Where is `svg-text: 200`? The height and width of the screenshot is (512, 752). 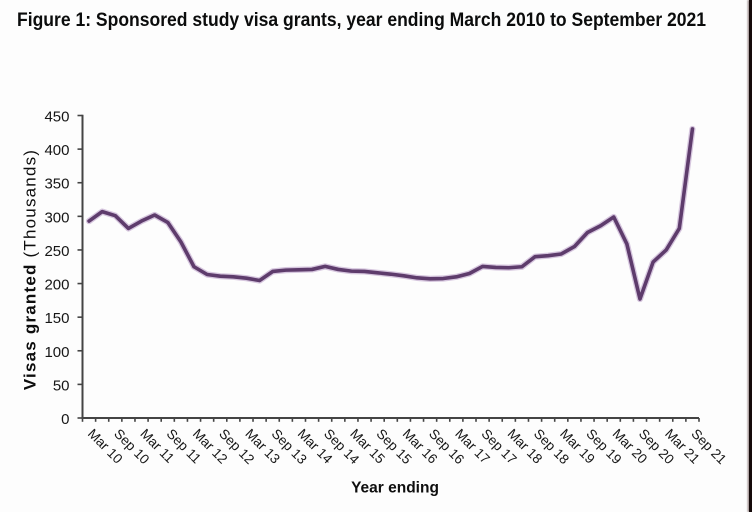
svg-text: 200 is located at coordinates (56, 285).